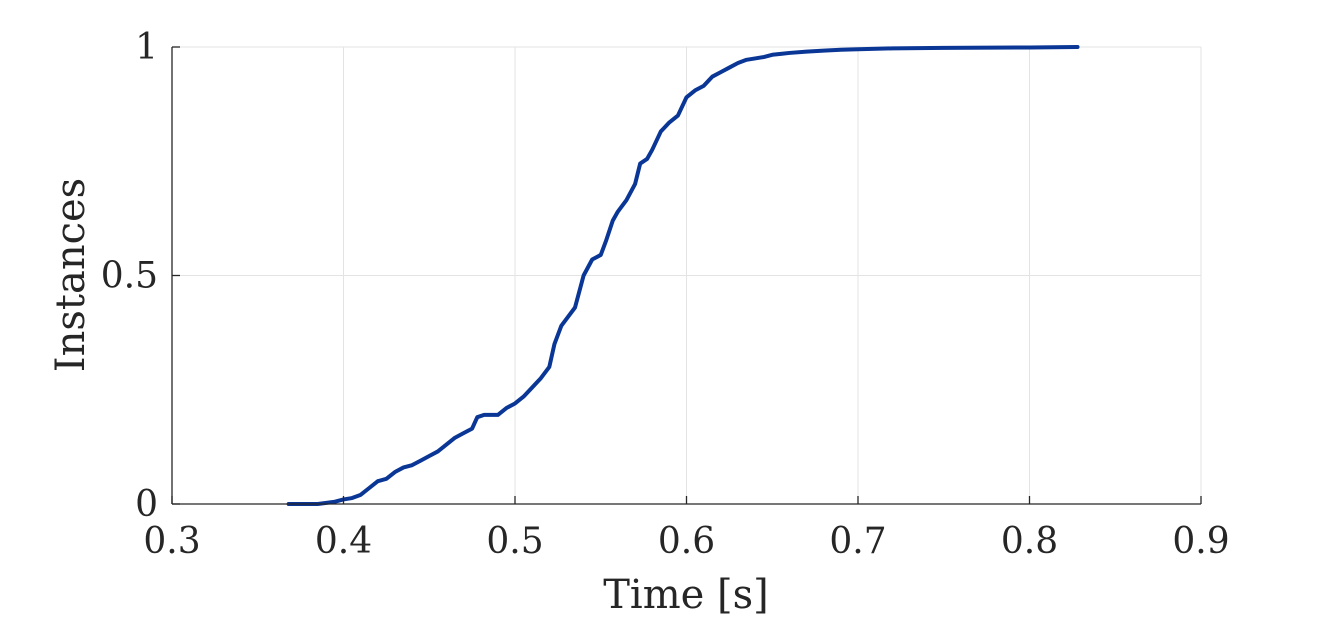  Describe the element at coordinates (71, 275) in the screenshot. I see `y-axis-label: Instances` at that location.